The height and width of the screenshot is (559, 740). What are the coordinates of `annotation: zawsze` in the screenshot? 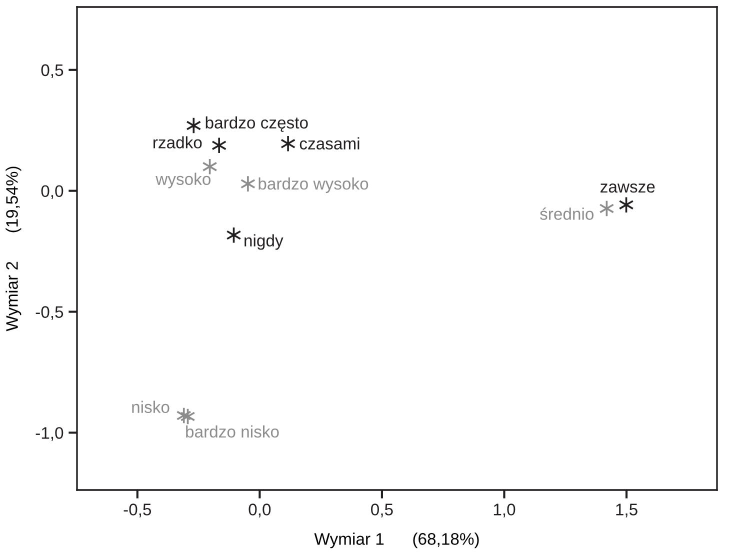 It's located at (627, 188).